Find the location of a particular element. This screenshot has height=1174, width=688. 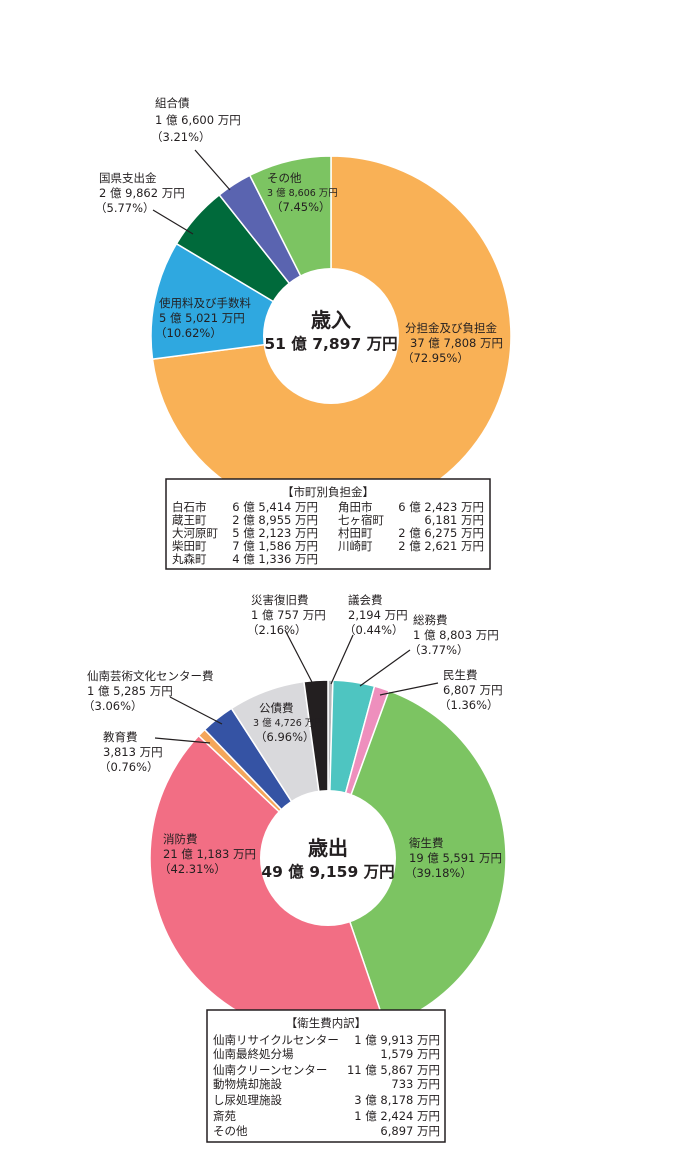

slice-amount: 3 億 8,606 万円 is located at coordinates (302, 193).